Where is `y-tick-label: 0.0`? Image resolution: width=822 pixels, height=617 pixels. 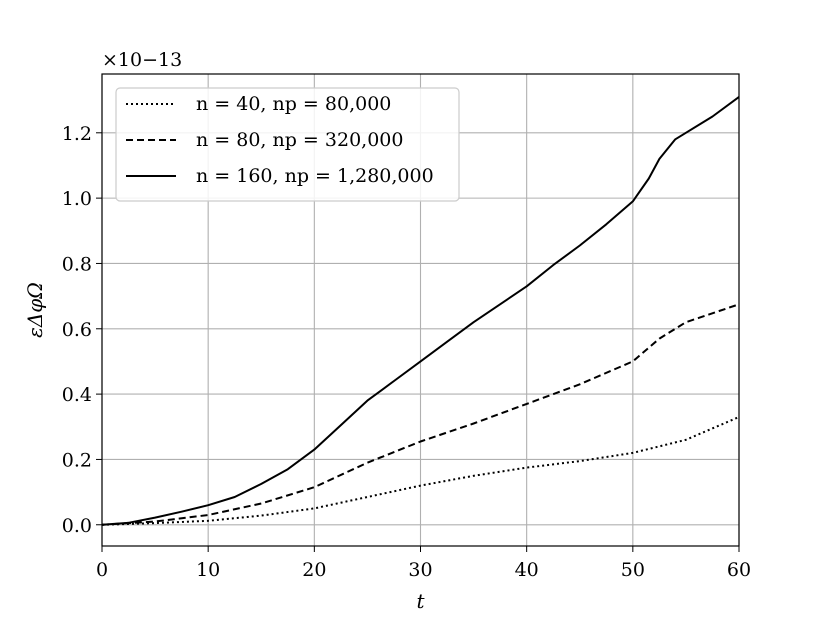
y-tick-label: 0.0 is located at coordinates (77, 526).